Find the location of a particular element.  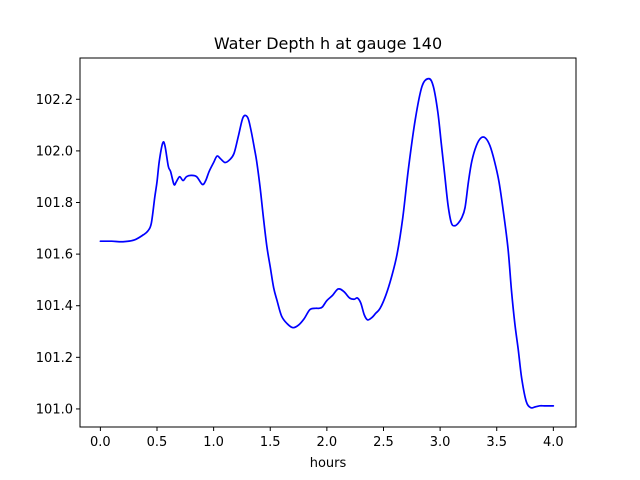

y-tick-label: 102.2 is located at coordinates (54, 100).